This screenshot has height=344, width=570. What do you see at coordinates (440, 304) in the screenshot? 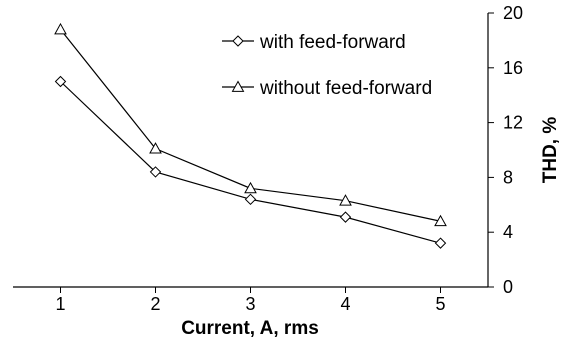
I see `x-tick-label: 5` at bounding box center [440, 304].